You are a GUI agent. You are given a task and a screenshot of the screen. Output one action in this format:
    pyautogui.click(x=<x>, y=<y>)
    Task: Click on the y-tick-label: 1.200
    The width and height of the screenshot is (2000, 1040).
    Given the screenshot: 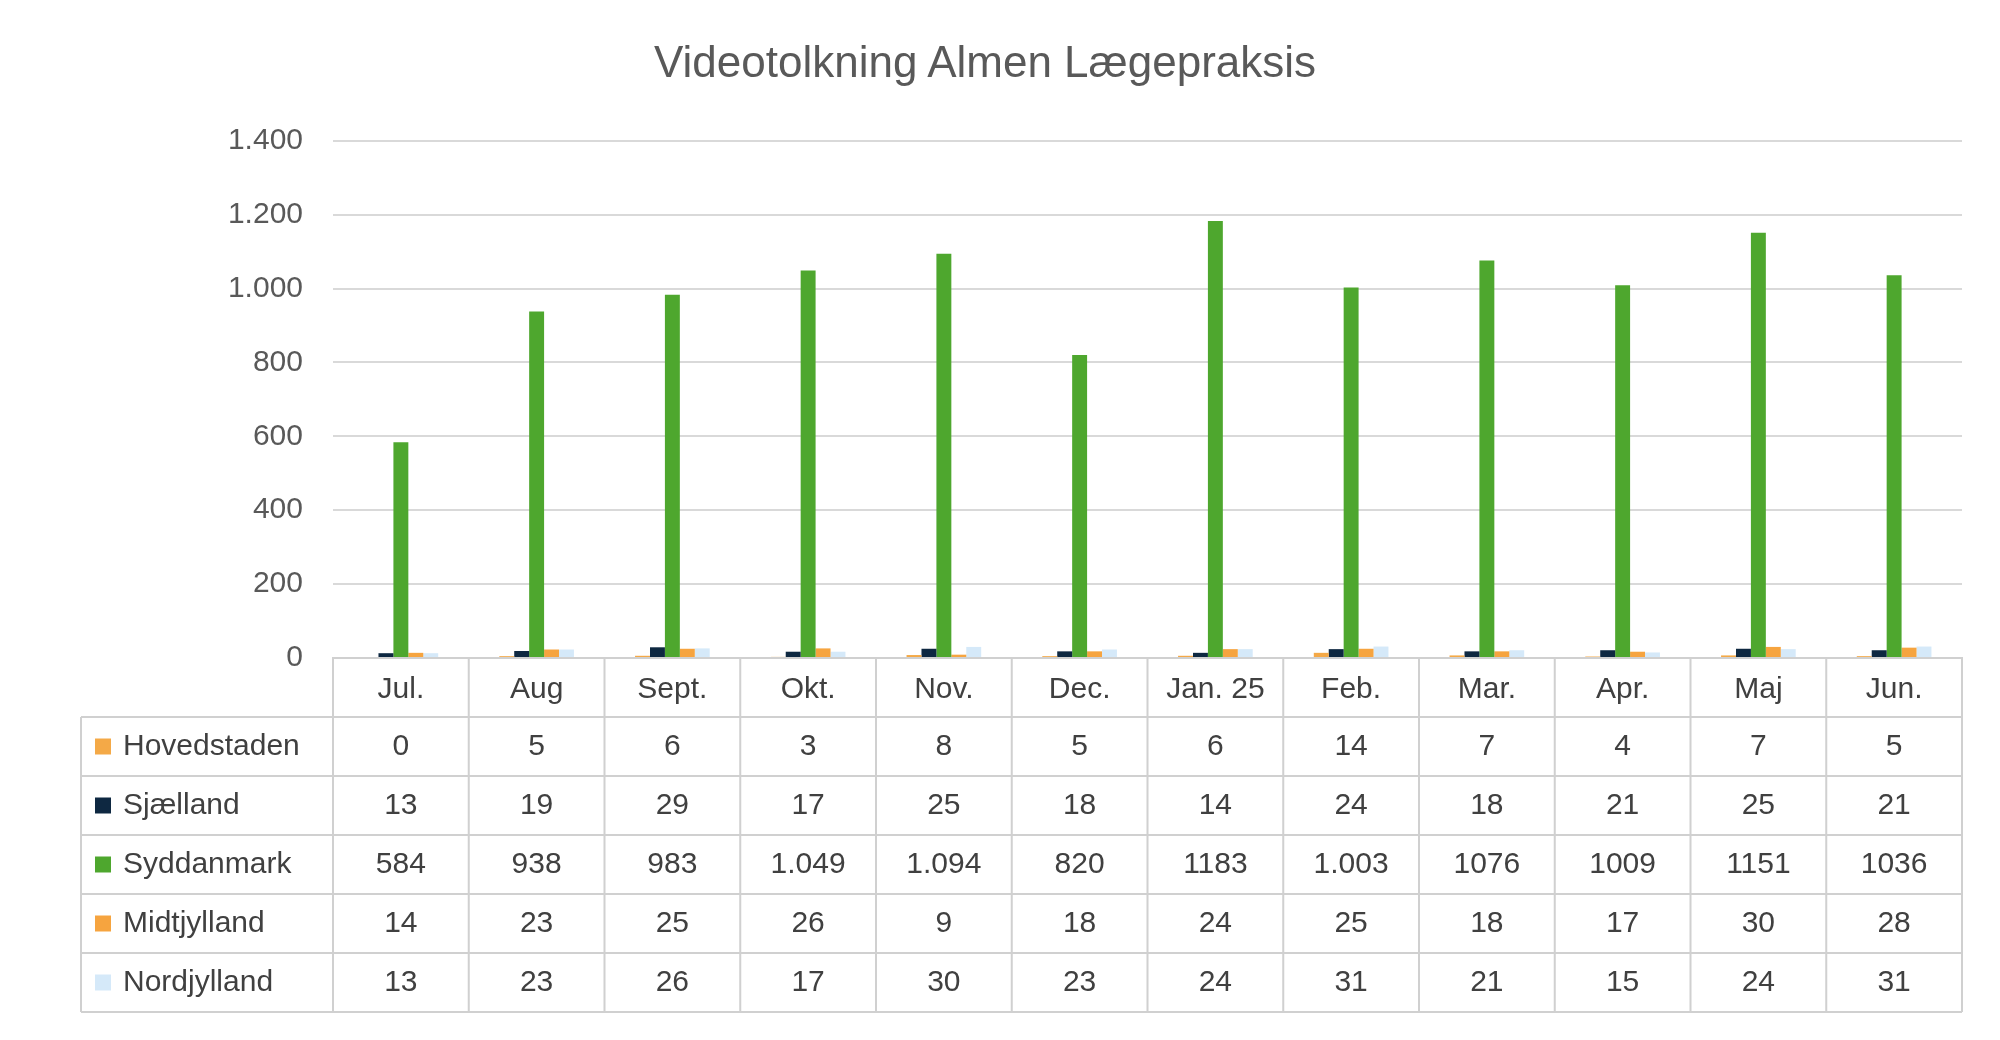 What is the action you would take?
    pyautogui.click(x=265, y=212)
    